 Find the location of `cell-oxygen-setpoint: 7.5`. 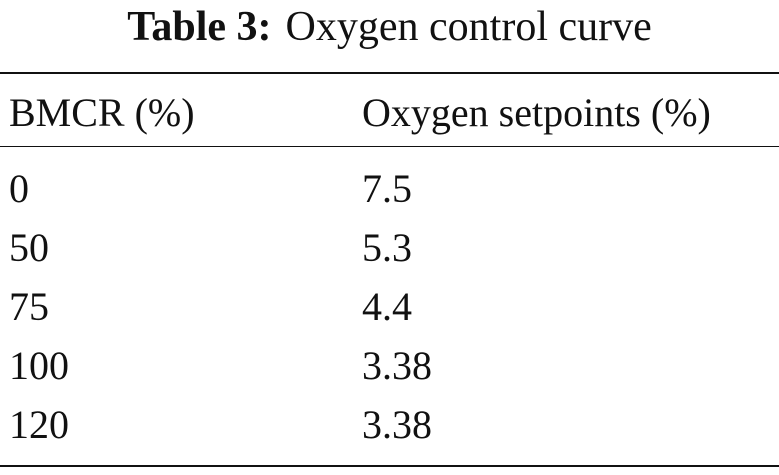

cell-oxygen-setpoint: 7.5 is located at coordinates (387, 188).